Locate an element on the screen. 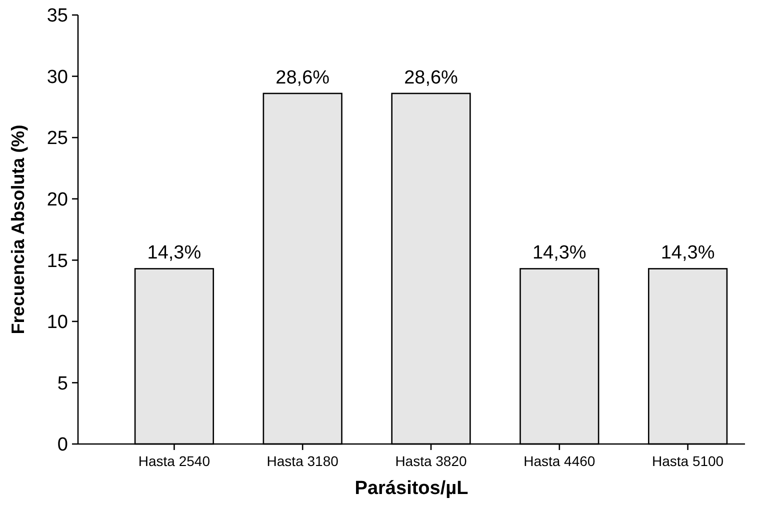 The width and height of the screenshot is (773, 505). y-tick-label: 5 is located at coordinates (62, 383).